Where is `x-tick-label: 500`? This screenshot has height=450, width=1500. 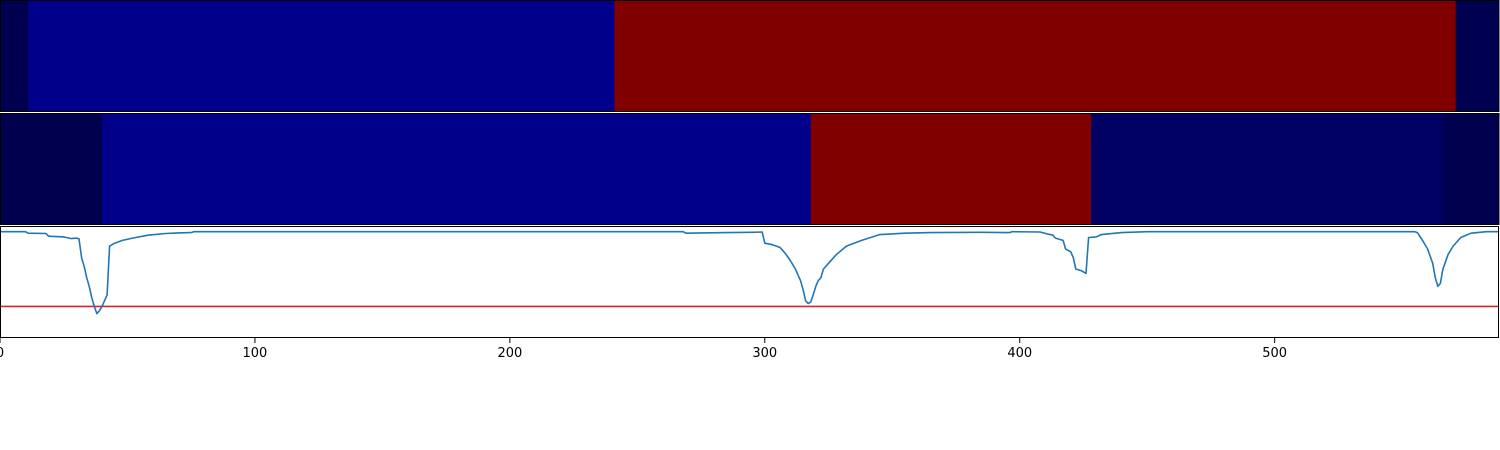
x-tick-label: 500 is located at coordinates (1274, 353).